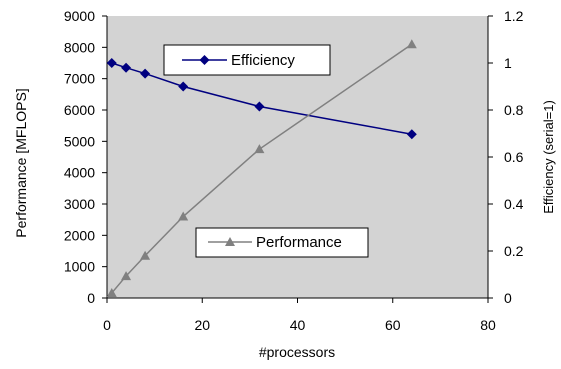  Describe the element at coordinates (79, 141) in the screenshot. I see `y-left-tick-label: 5000` at that location.